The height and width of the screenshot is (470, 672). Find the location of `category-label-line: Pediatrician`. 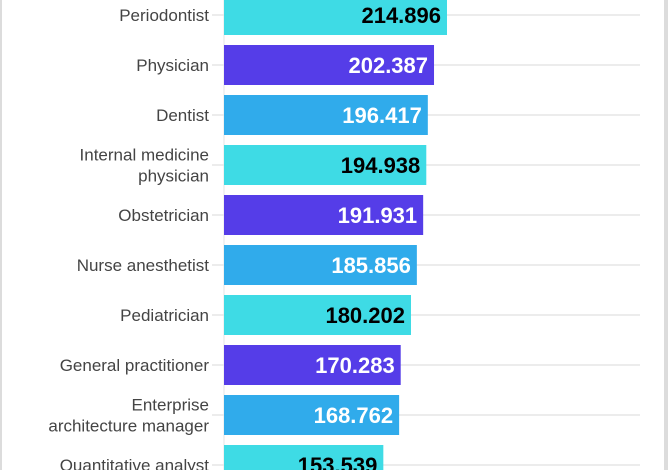

category-label-line: Pediatrician is located at coordinates (164, 315).